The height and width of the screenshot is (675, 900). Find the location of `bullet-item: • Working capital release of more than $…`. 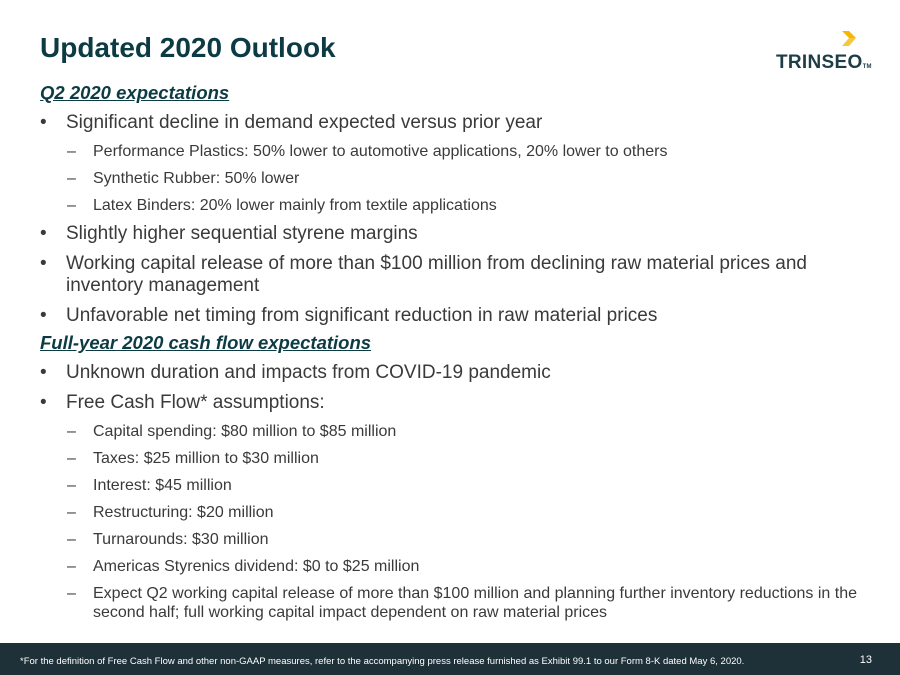

bullet-item: • Working capital release of more than $… is located at coordinates (455, 275).